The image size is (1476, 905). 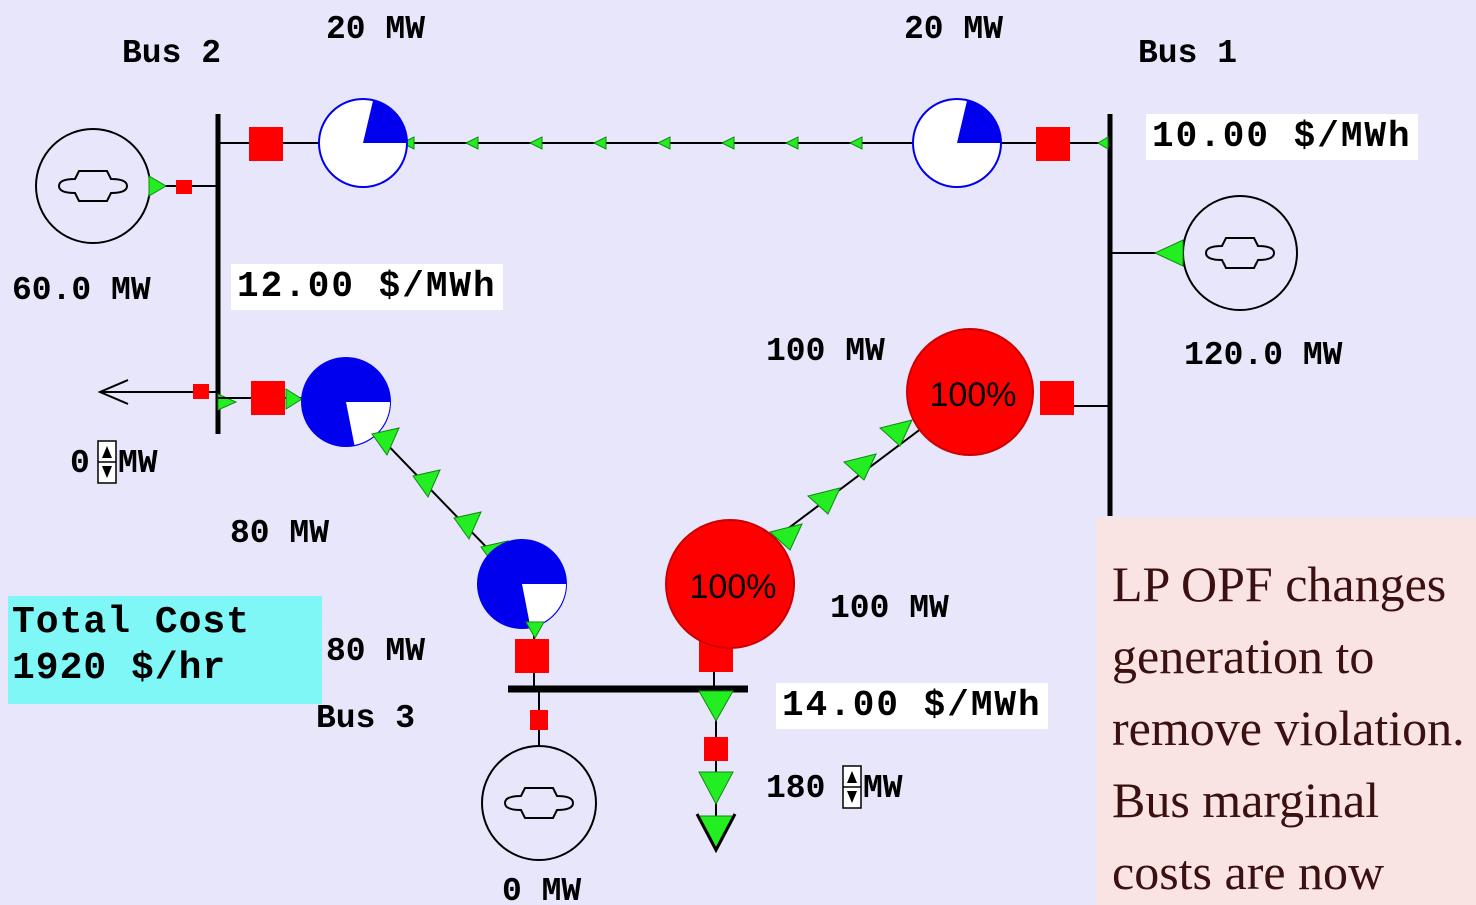 What do you see at coordinates (1248, 872) in the screenshot?
I see `note-line: costs are now` at bounding box center [1248, 872].